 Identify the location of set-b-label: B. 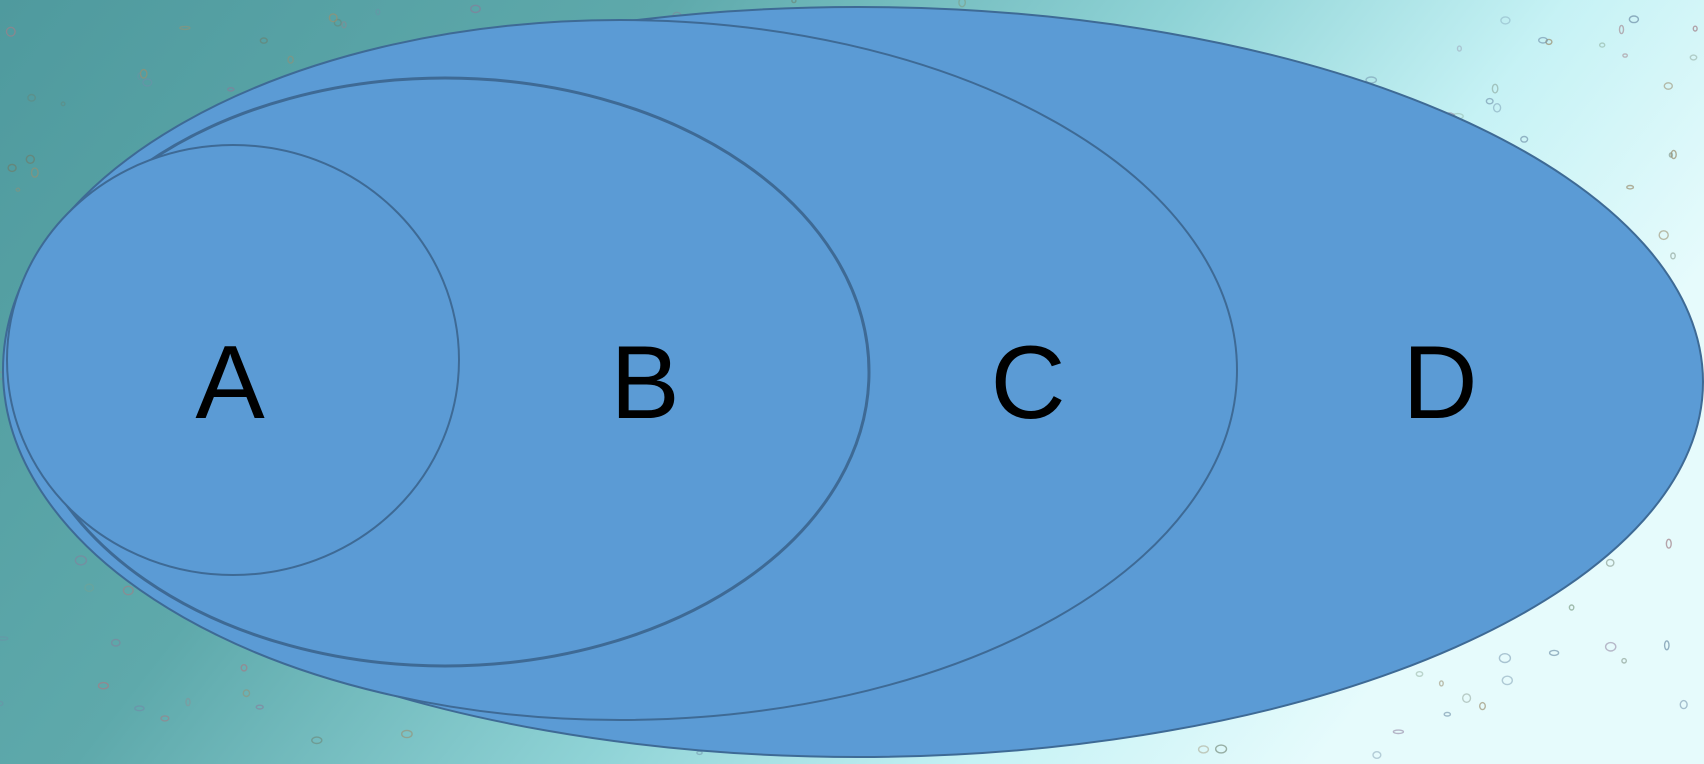
(644, 383).